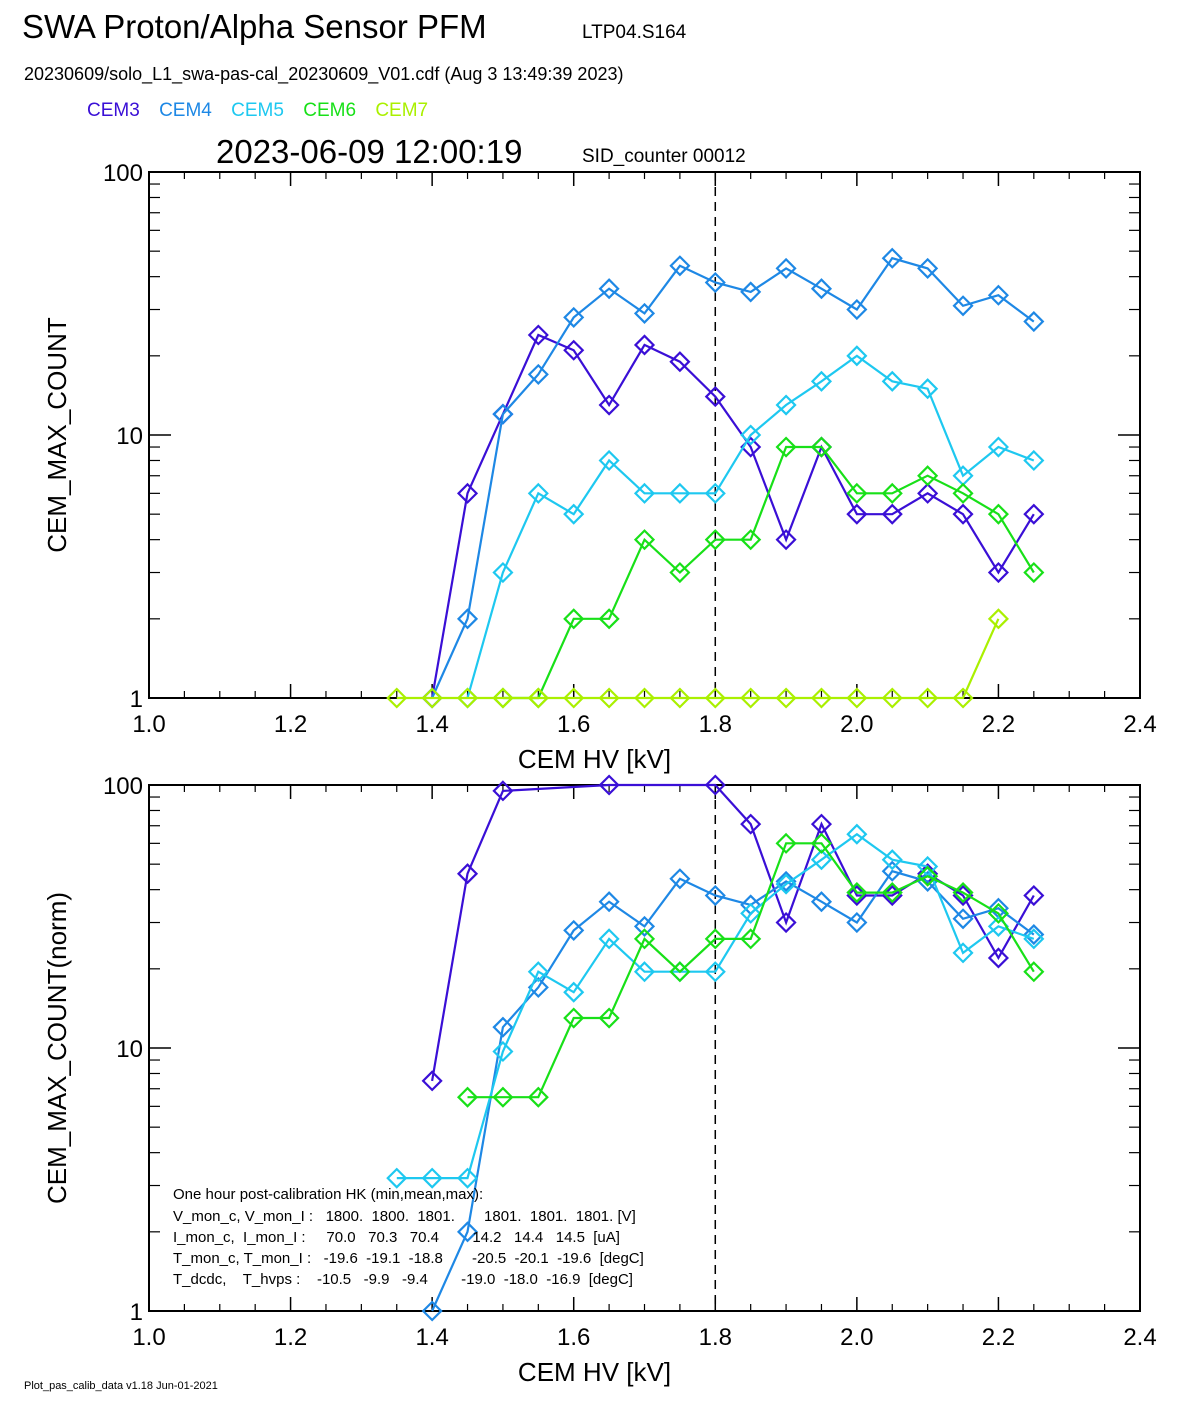 The height and width of the screenshot is (1411, 1201). I want to click on series-line-cem6, so click(768, 572).